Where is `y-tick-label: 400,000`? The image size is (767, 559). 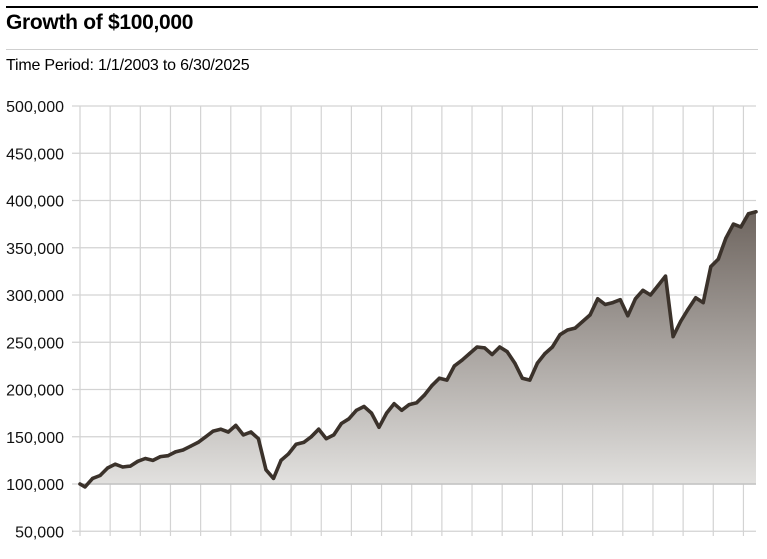 y-tick-label: 400,000 is located at coordinates (35, 202).